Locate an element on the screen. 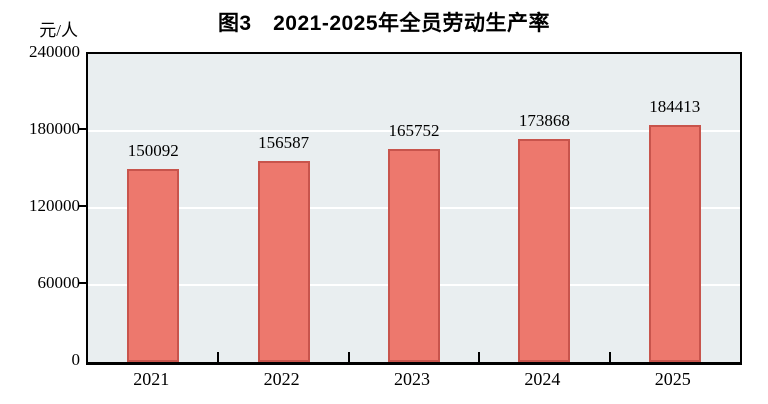 This screenshot has height=404, width=768. x-axis-label-2021: 2021 is located at coordinates (151, 379).